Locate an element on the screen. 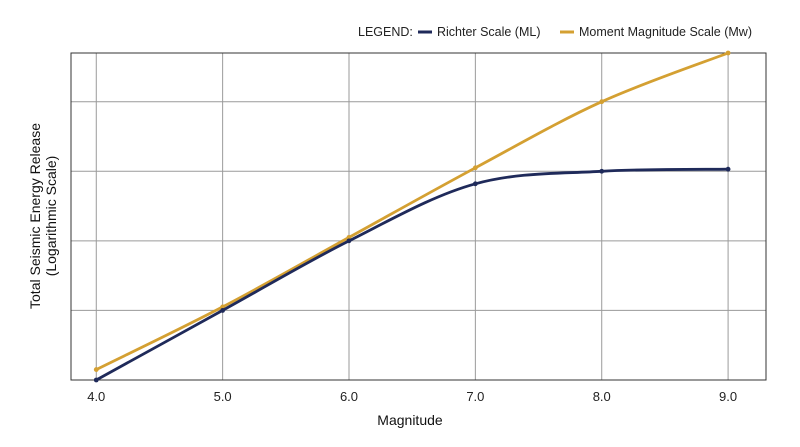 Image resolution: width=800 pixels, height=447 pixels. x-tick-label: 4.0 is located at coordinates (96, 396).